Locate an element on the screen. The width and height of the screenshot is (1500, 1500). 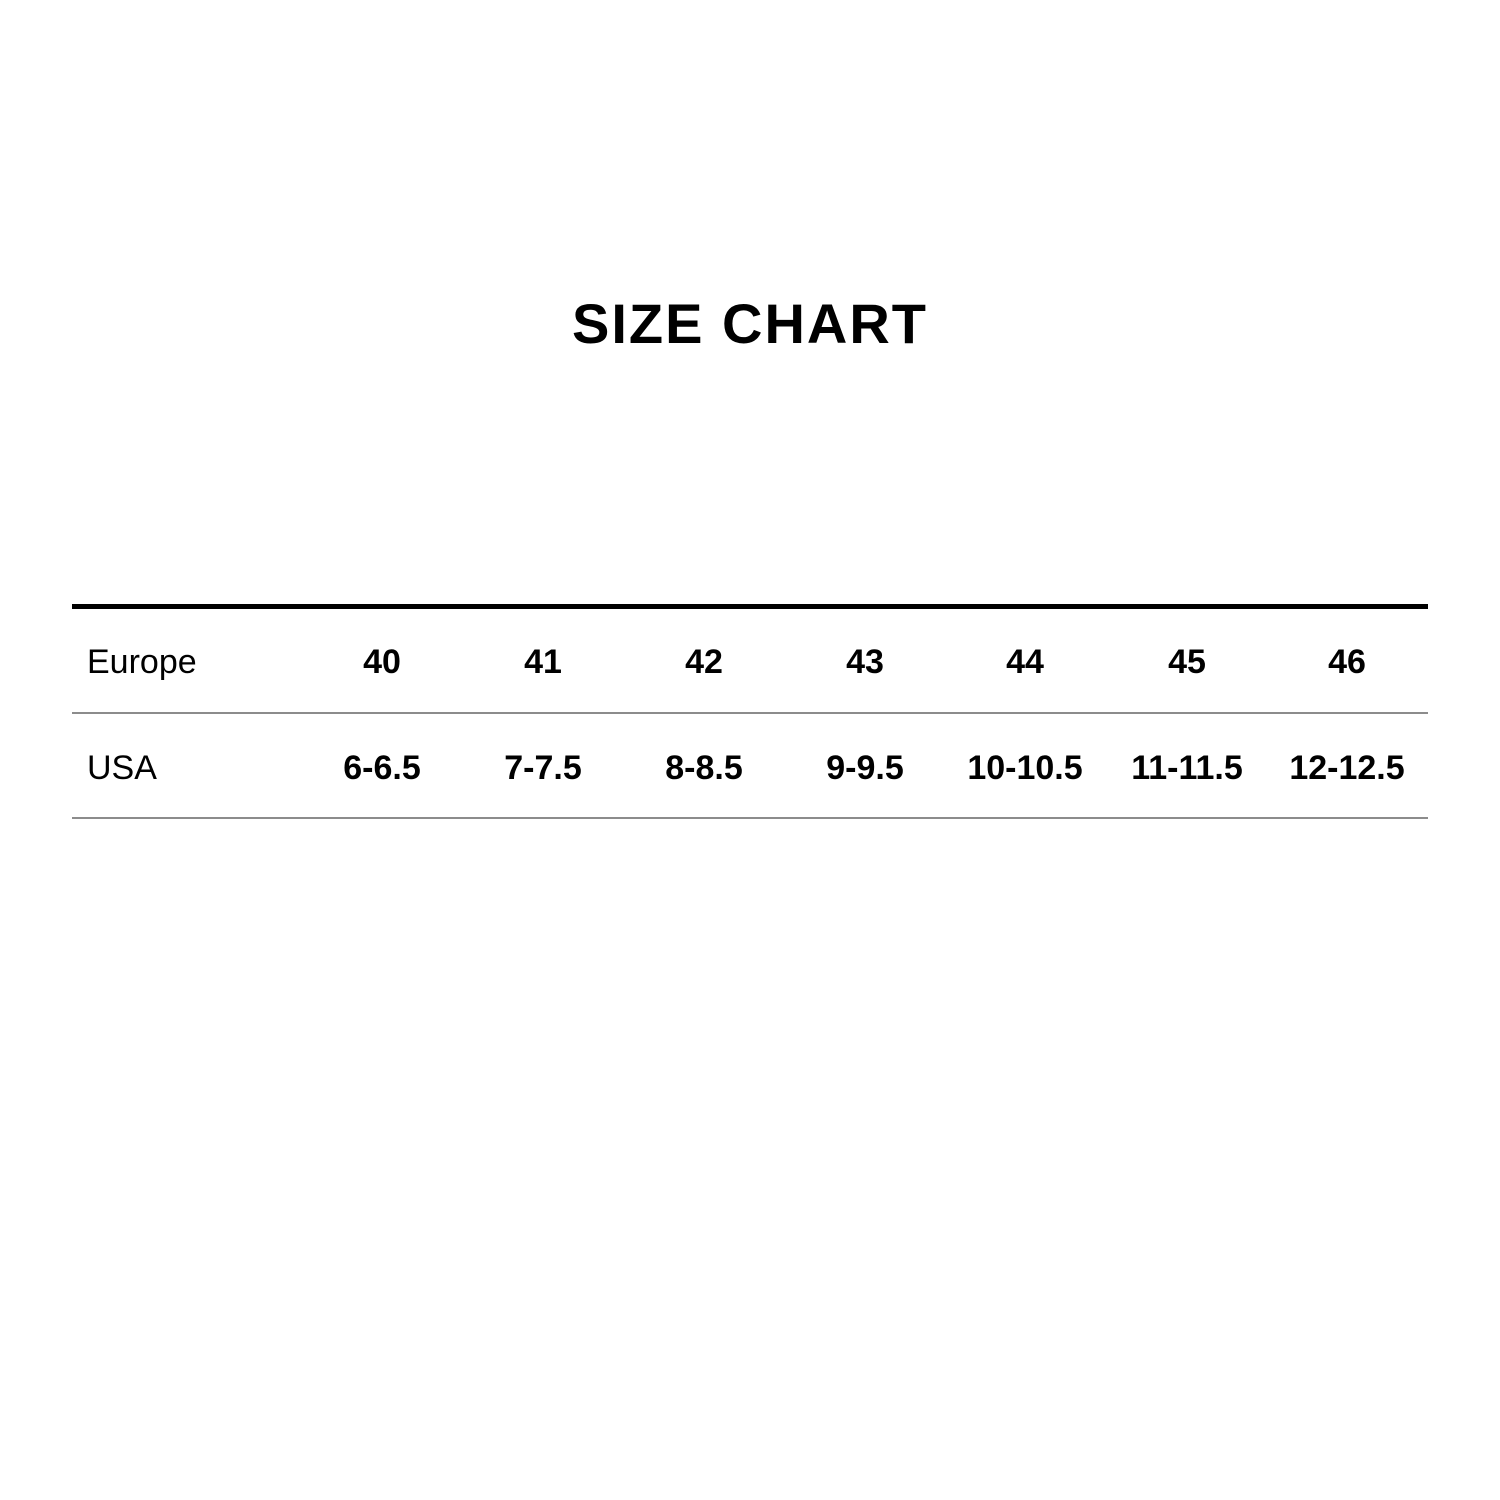
table-cell: 40 is located at coordinates (382, 662).